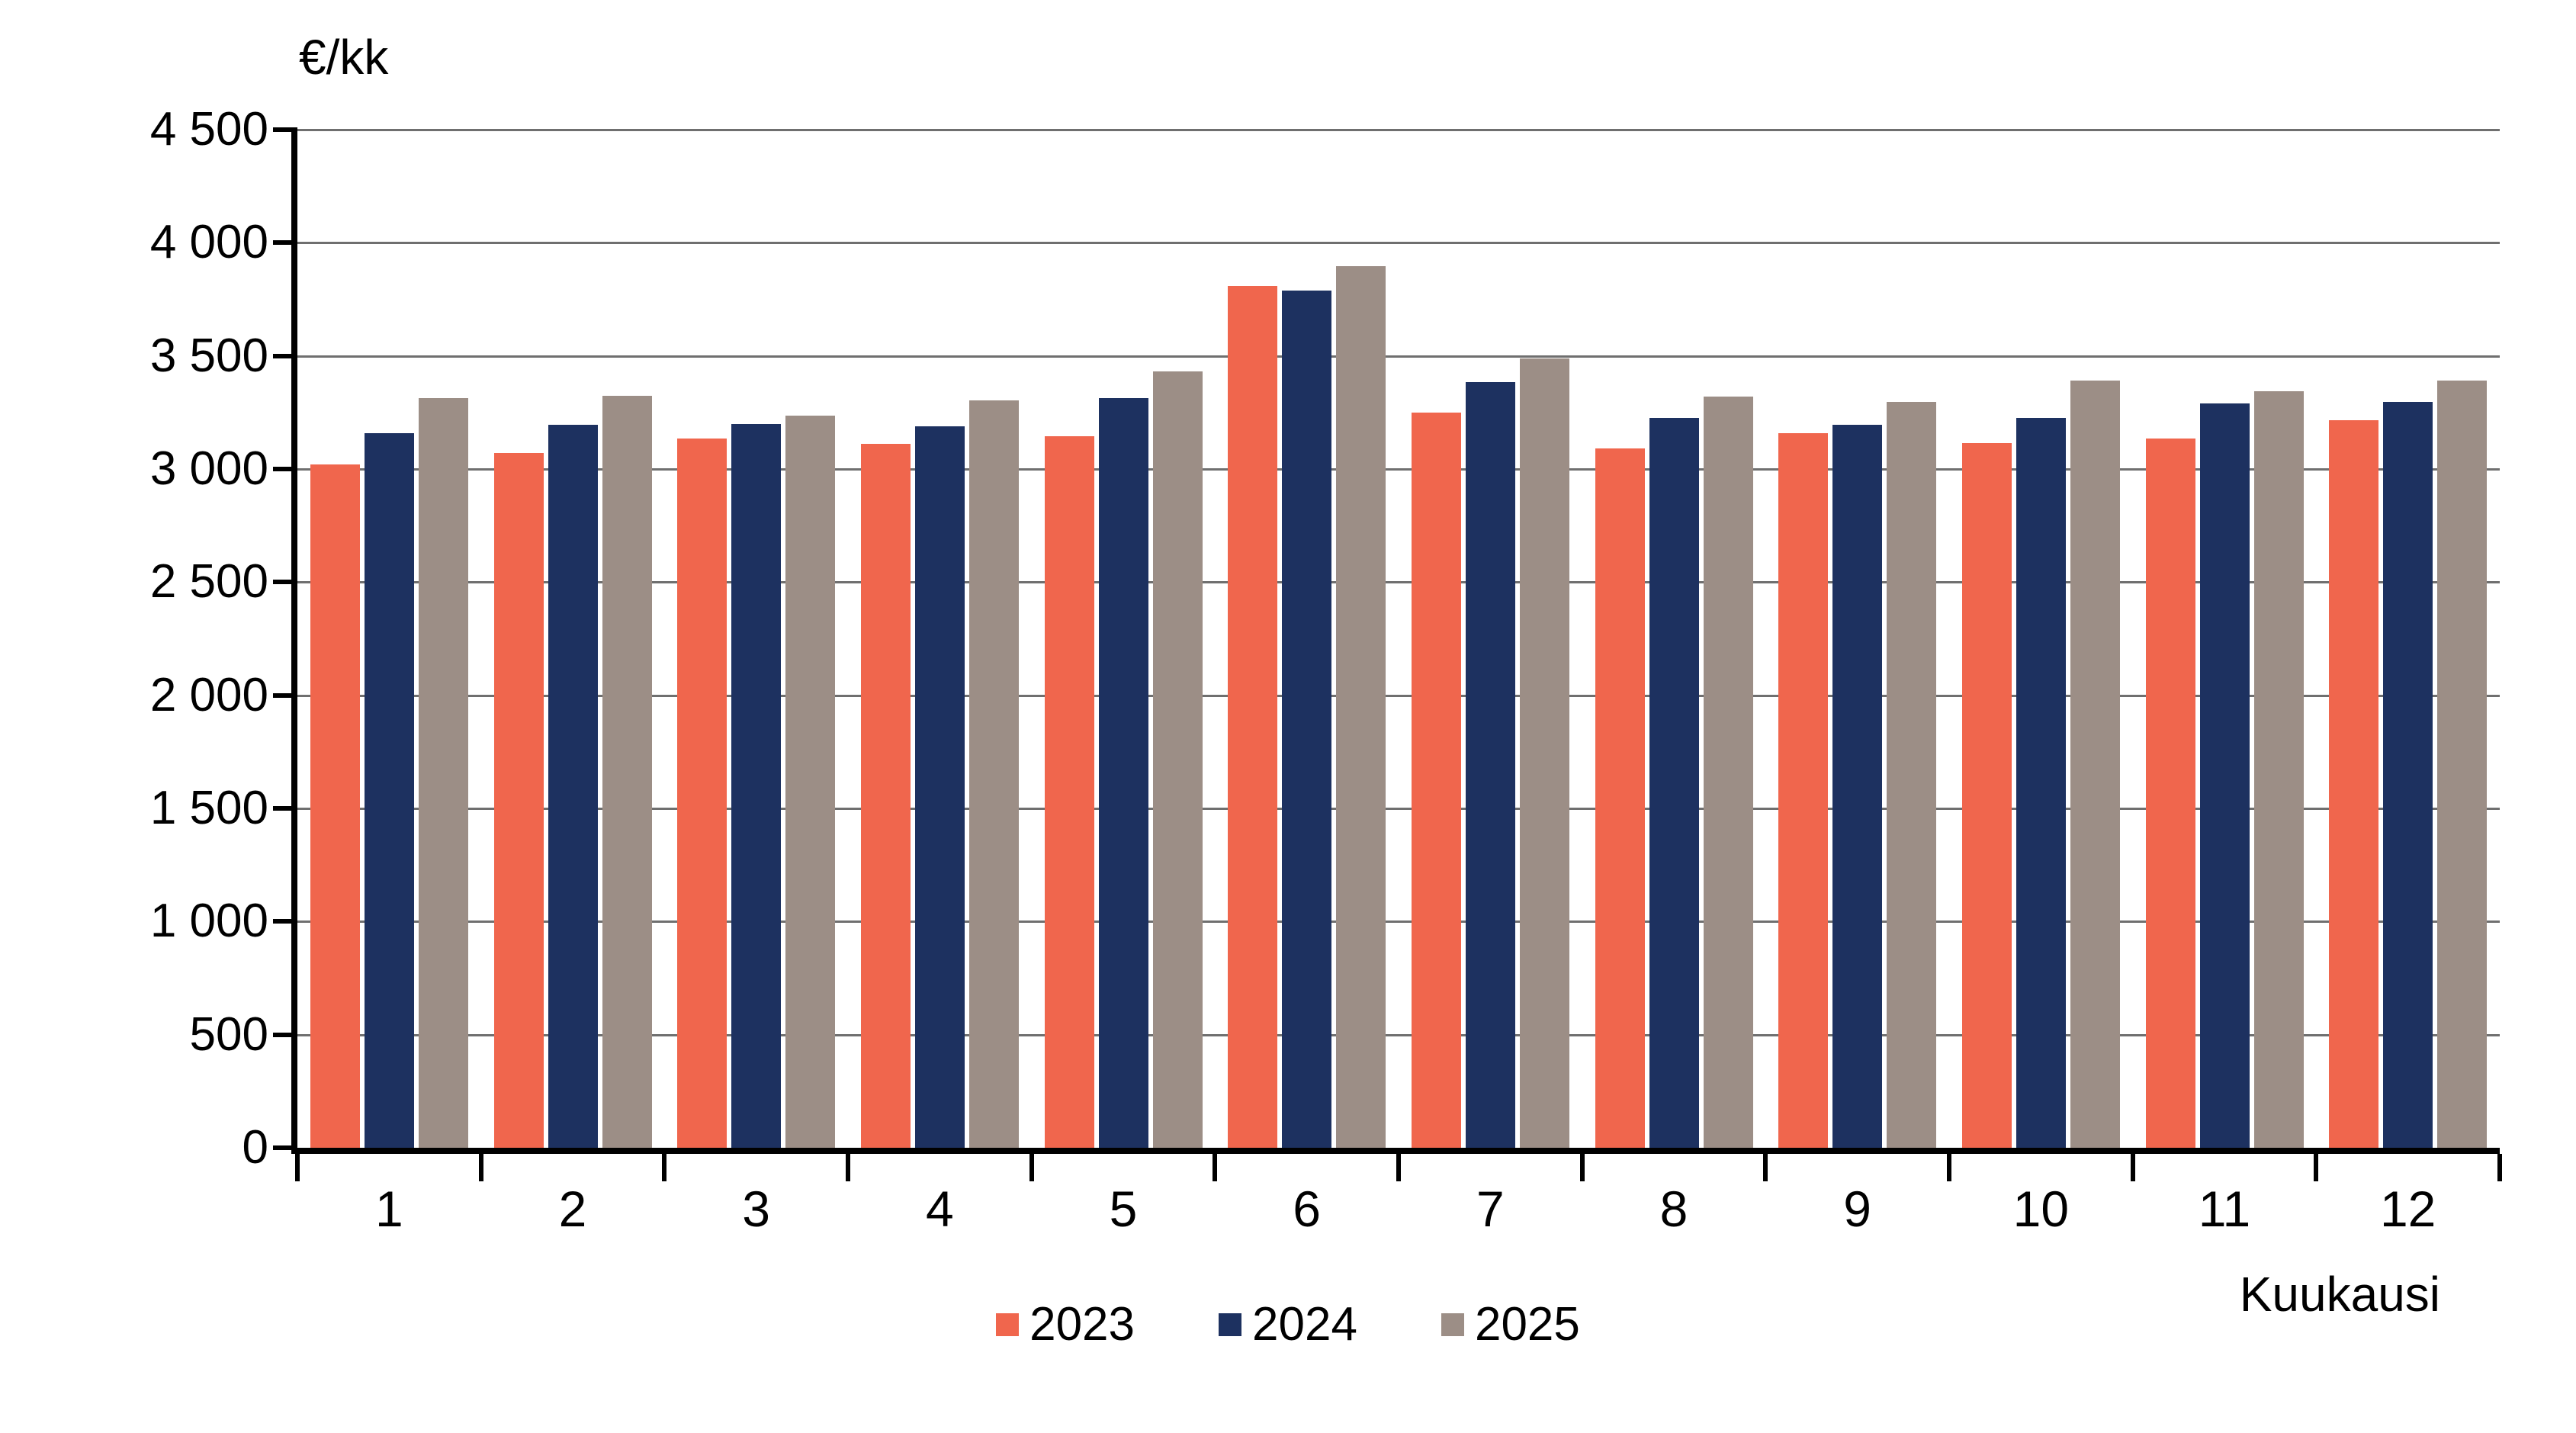  I want to click on y-tick-2000, so click(285, 695).